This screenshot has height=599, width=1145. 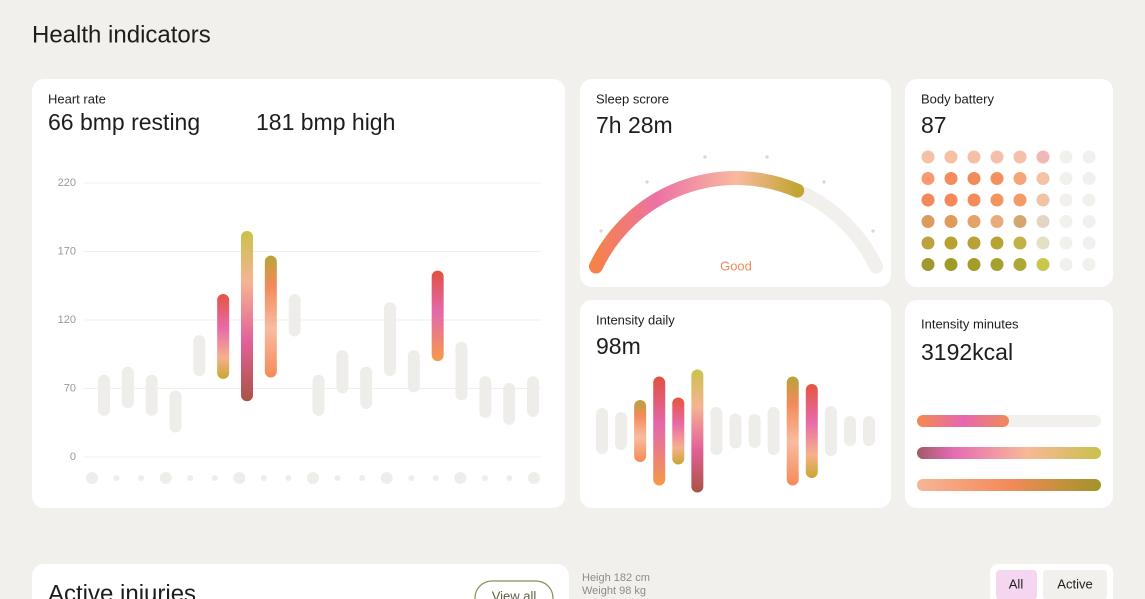 I want to click on height-text: Heigh 182 cm, so click(x=616, y=578).